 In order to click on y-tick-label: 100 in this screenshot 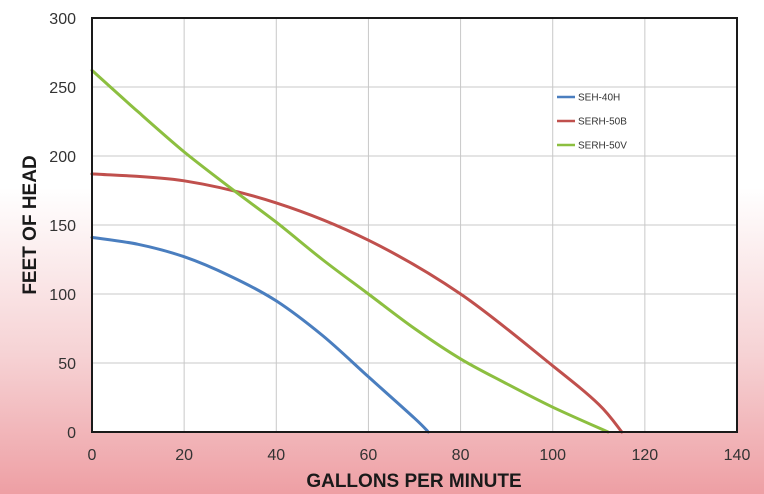, I will do `click(62, 295)`.